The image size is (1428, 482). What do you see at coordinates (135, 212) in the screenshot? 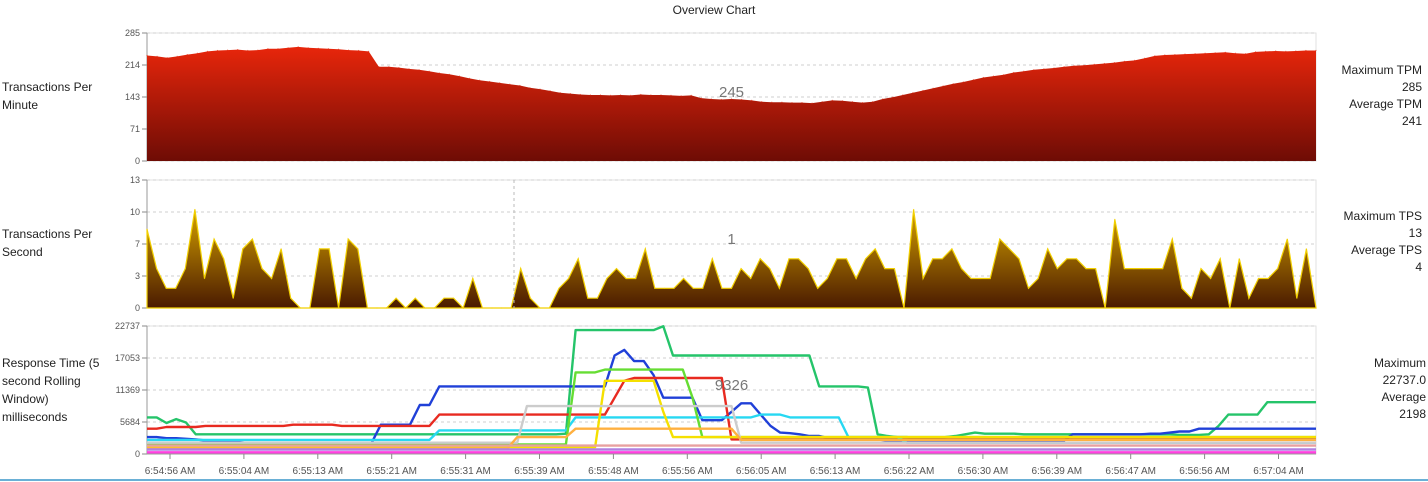
I see `y-tick-label: 10` at bounding box center [135, 212].